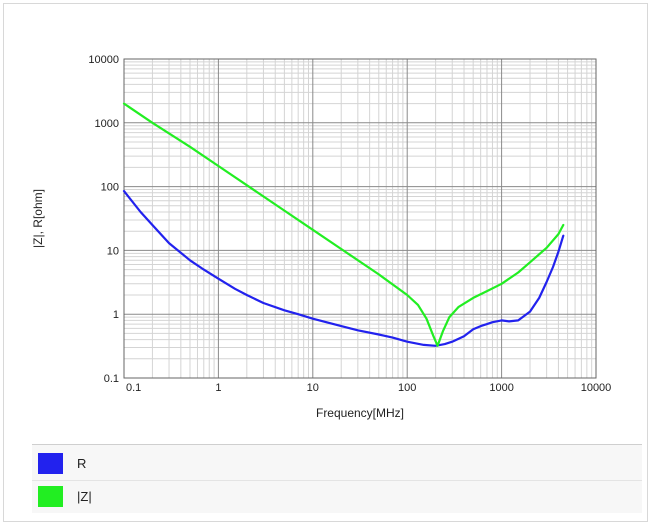 Image resolution: width=651 pixels, height=525 pixels. I want to click on legend-label-r: R, so click(82, 463).